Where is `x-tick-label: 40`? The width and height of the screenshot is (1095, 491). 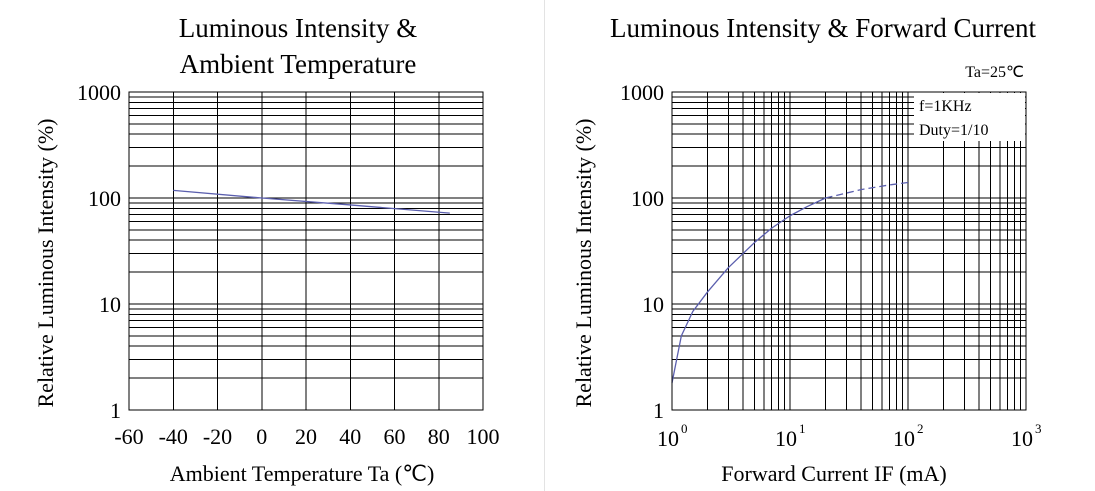
x-tick-label: 40 is located at coordinates (350, 436).